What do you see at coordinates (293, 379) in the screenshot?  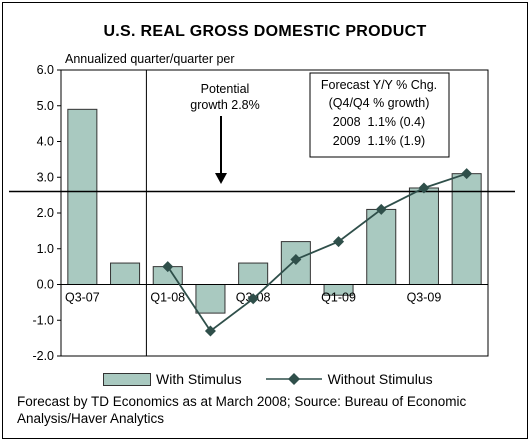 I see `legend-line-swatch` at bounding box center [293, 379].